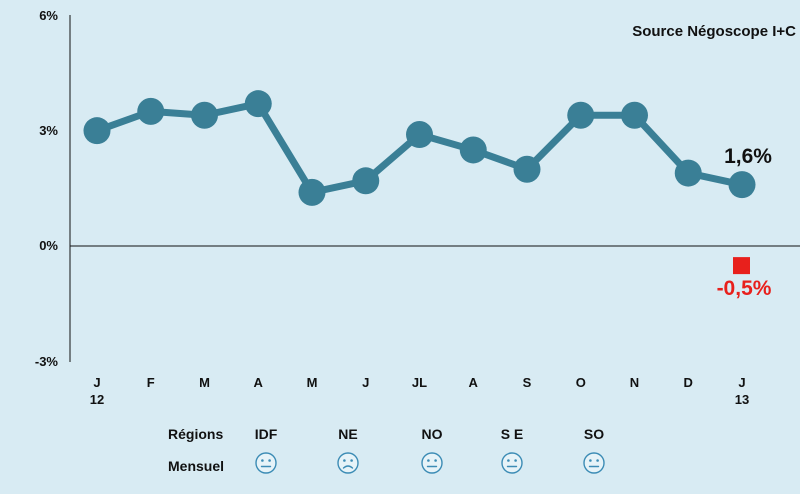 Image resolution: width=800 pixels, height=494 pixels. Describe the element at coordinates (527, 382) in the screenshot. I see `x-tick-label: S` at that location.